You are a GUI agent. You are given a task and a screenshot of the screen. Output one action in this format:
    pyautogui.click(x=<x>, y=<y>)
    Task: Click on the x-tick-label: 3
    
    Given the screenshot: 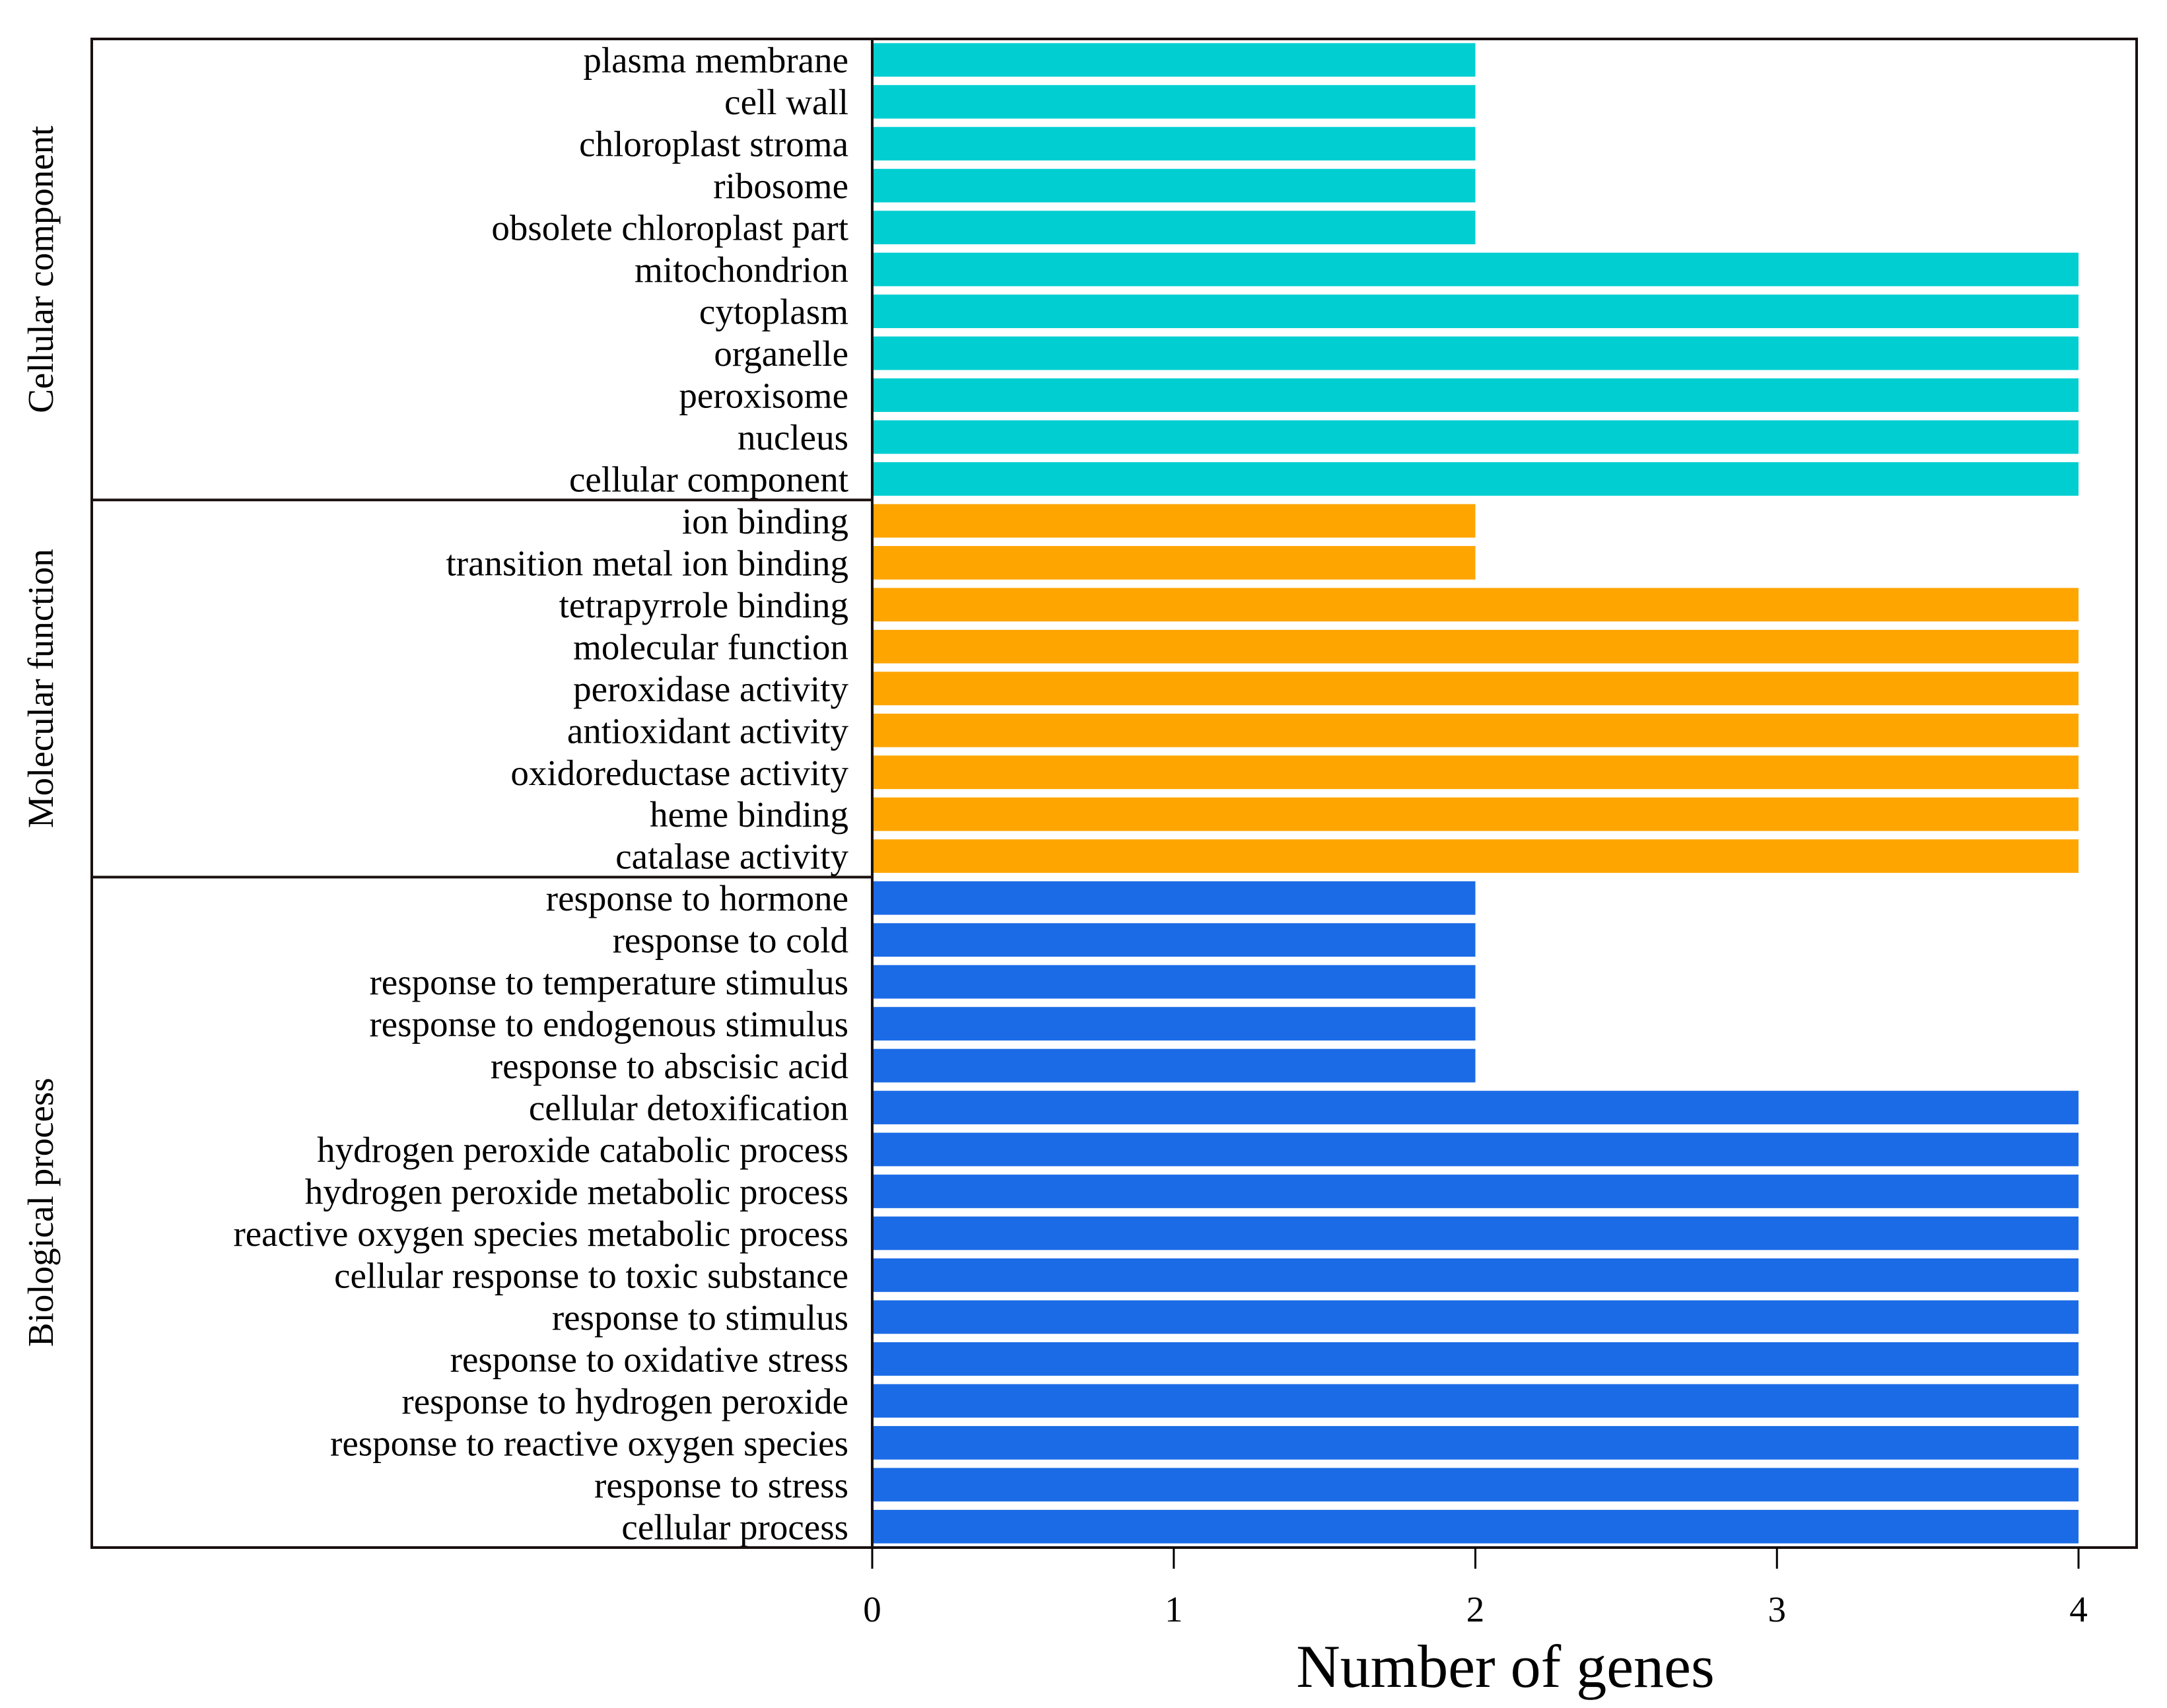 What is the action you would take?
    pyautogui.click(x=1777, y=1609)
    